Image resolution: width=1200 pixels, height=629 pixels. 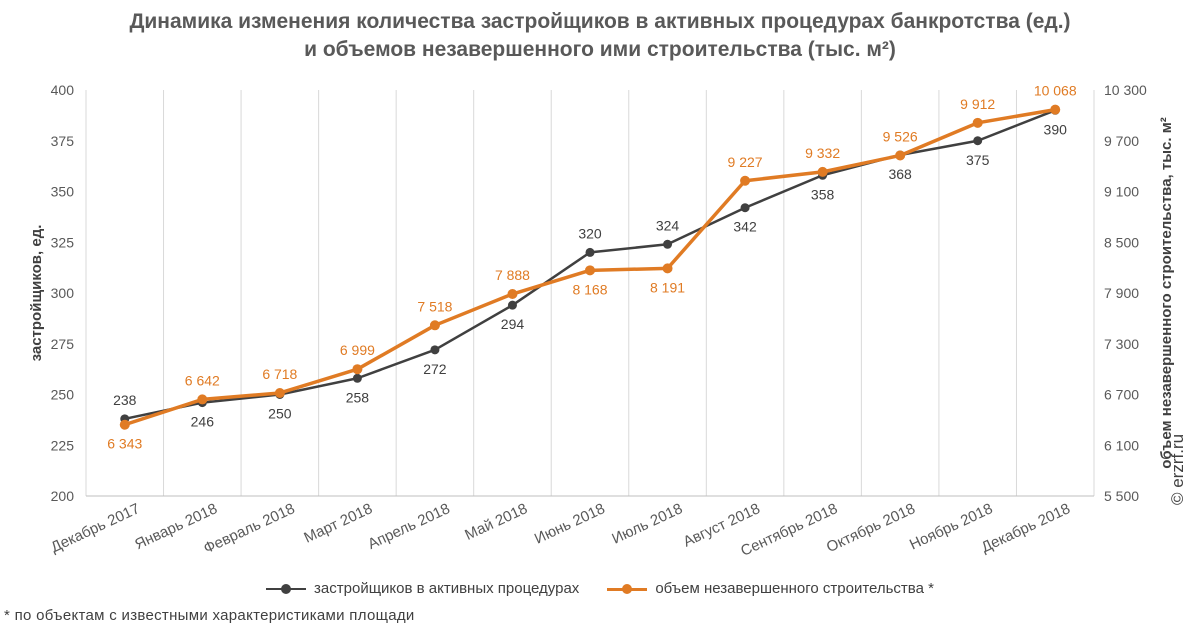 What do you see at coordinates (627, 589) in the screenshot?
I see `legend-swatch-volume` at bounding box center [627, 589].